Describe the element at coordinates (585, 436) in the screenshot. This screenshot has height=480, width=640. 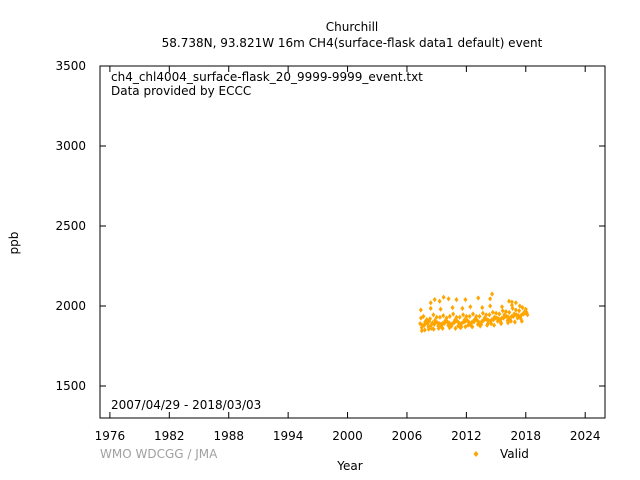
I see `x-tick-label: 2024` at that location.